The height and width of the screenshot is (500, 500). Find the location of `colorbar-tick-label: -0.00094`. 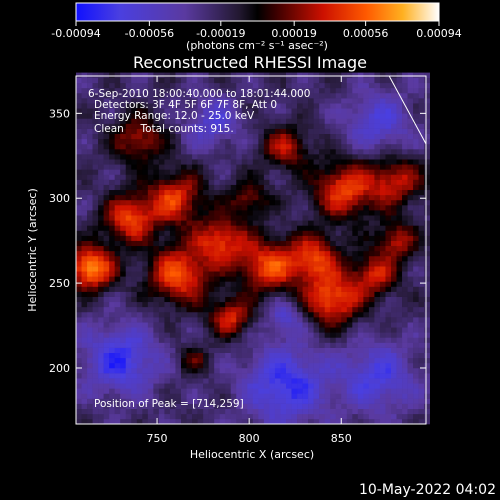

colorbar-tick-label: -0.00094 is located at coordinates (75, 33).